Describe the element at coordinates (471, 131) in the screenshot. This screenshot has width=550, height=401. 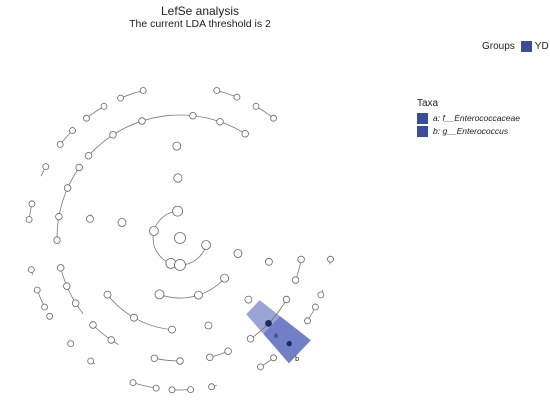
I see `taxa-label-b: b: g__Enterococcus` at that location.